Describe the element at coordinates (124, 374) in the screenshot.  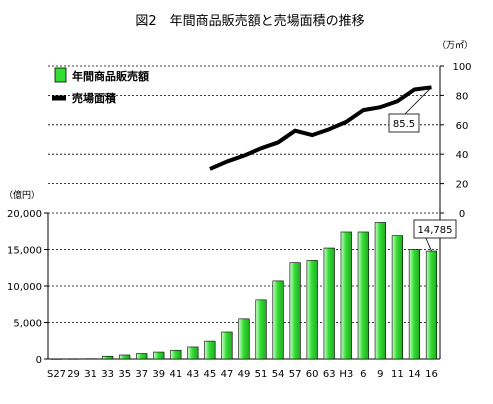
I see `x-axis-tick-label: 35` at that location.